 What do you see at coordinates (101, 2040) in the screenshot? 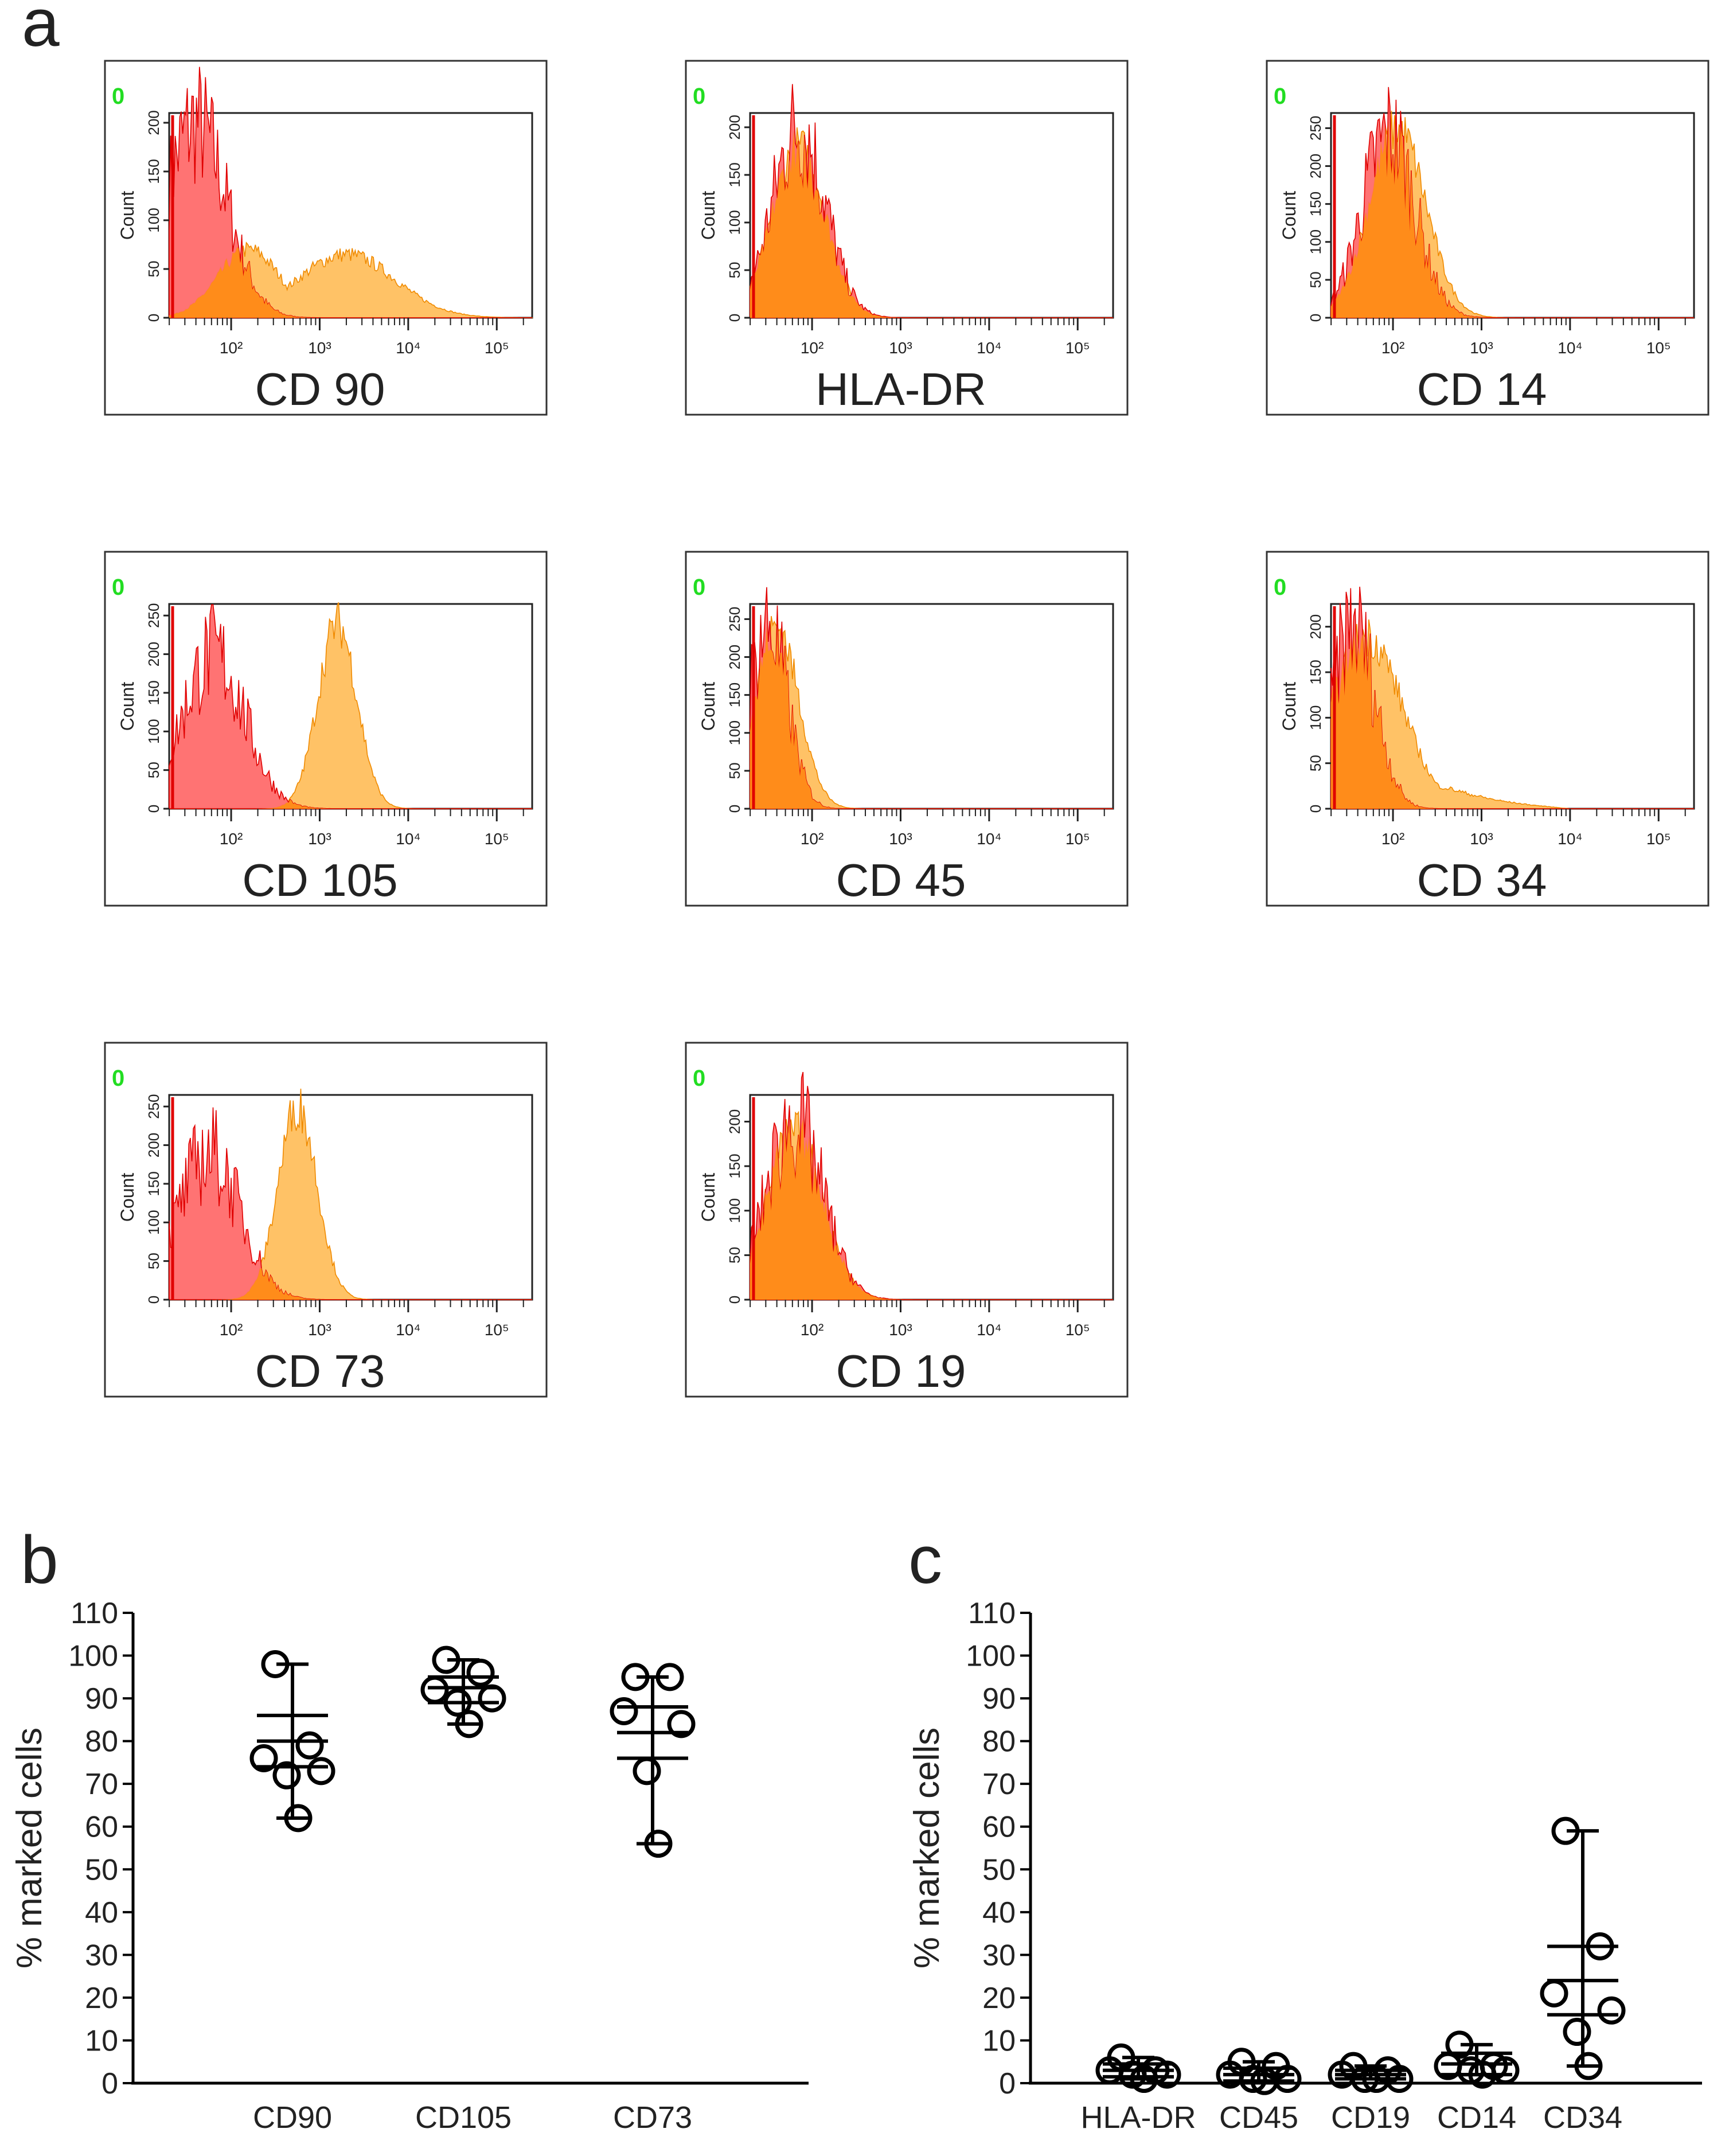
I see `y-tick-label: 10` at bounding box center [101, 2040].